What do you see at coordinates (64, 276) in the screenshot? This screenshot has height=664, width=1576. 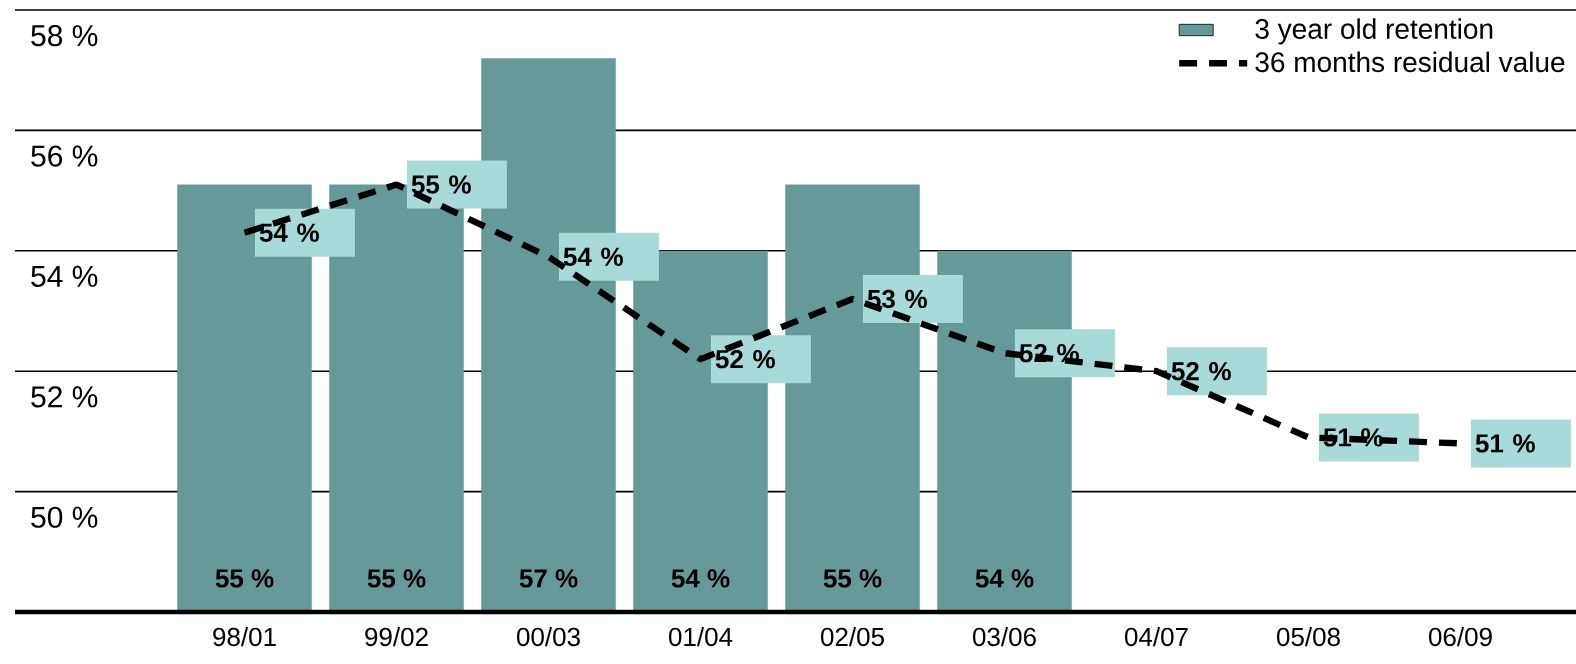 I see `y-tick-label: 54 %` at bounding box center [64, 276].